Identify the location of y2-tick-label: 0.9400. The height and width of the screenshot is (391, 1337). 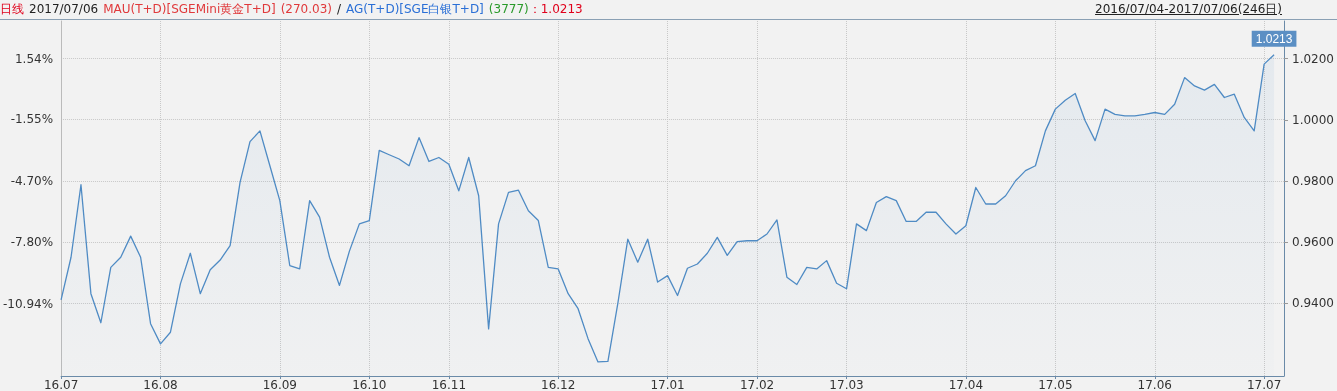
(1313, 303).